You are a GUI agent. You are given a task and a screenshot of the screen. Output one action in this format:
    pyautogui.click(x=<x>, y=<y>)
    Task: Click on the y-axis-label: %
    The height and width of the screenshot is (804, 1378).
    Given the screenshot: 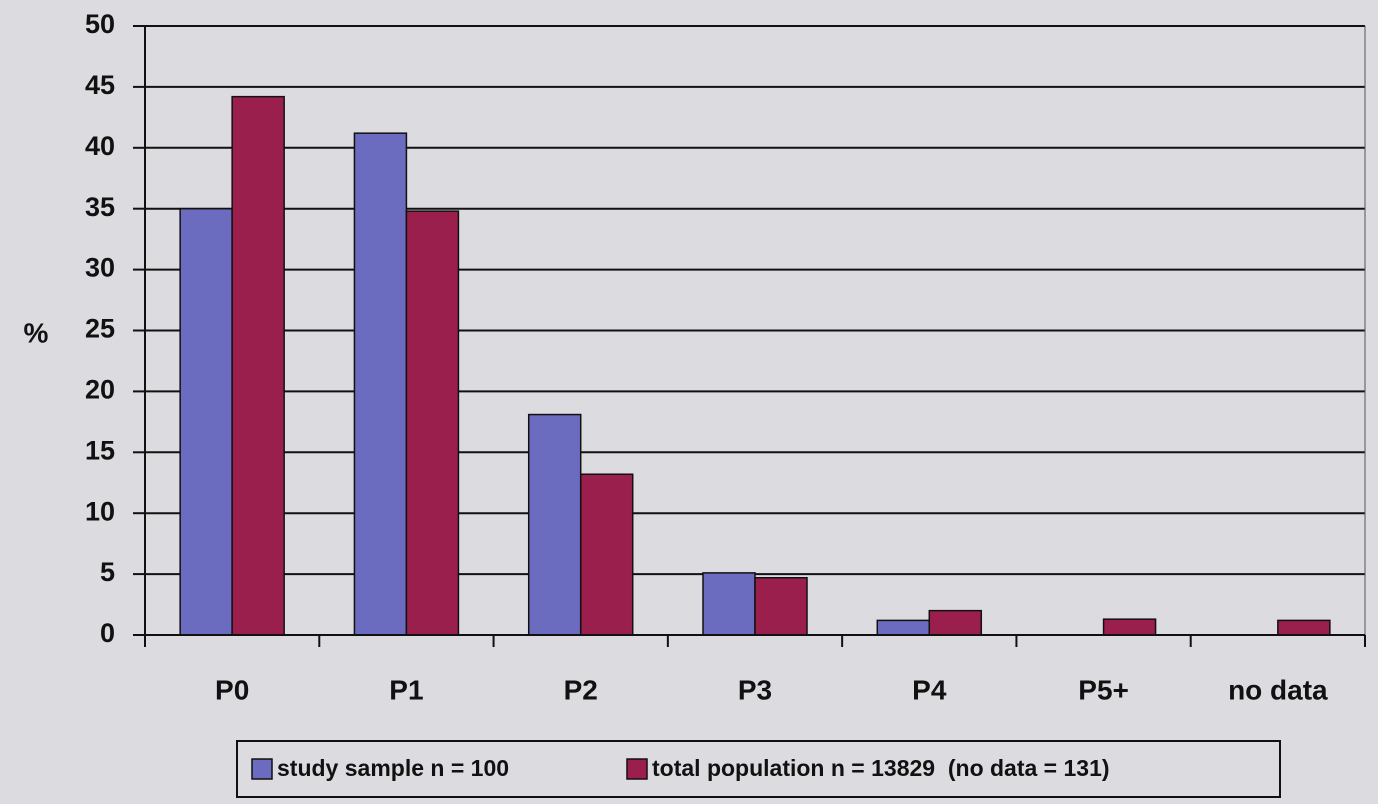 What is the action you would take?
    pyautogui.click(x=36, y=332)
    